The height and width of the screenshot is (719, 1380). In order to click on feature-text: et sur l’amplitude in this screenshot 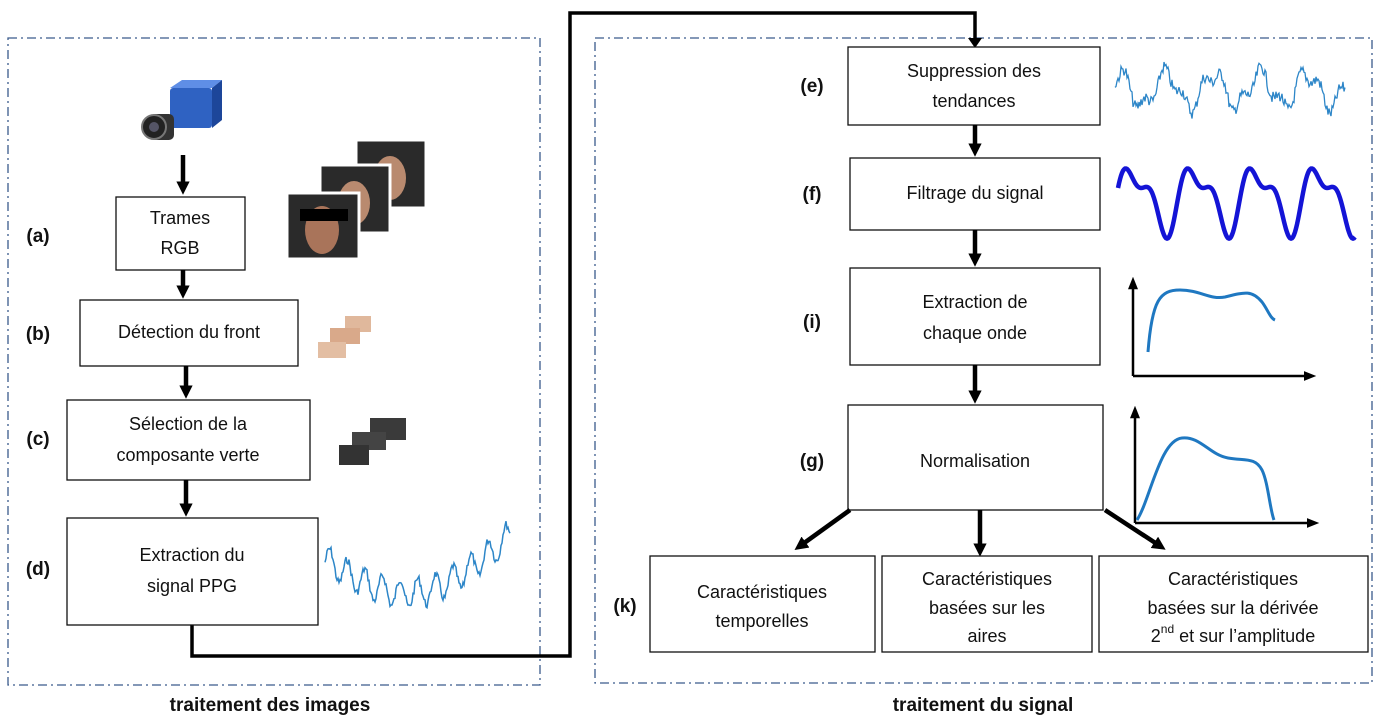, I will do `click(1244, 636)`.